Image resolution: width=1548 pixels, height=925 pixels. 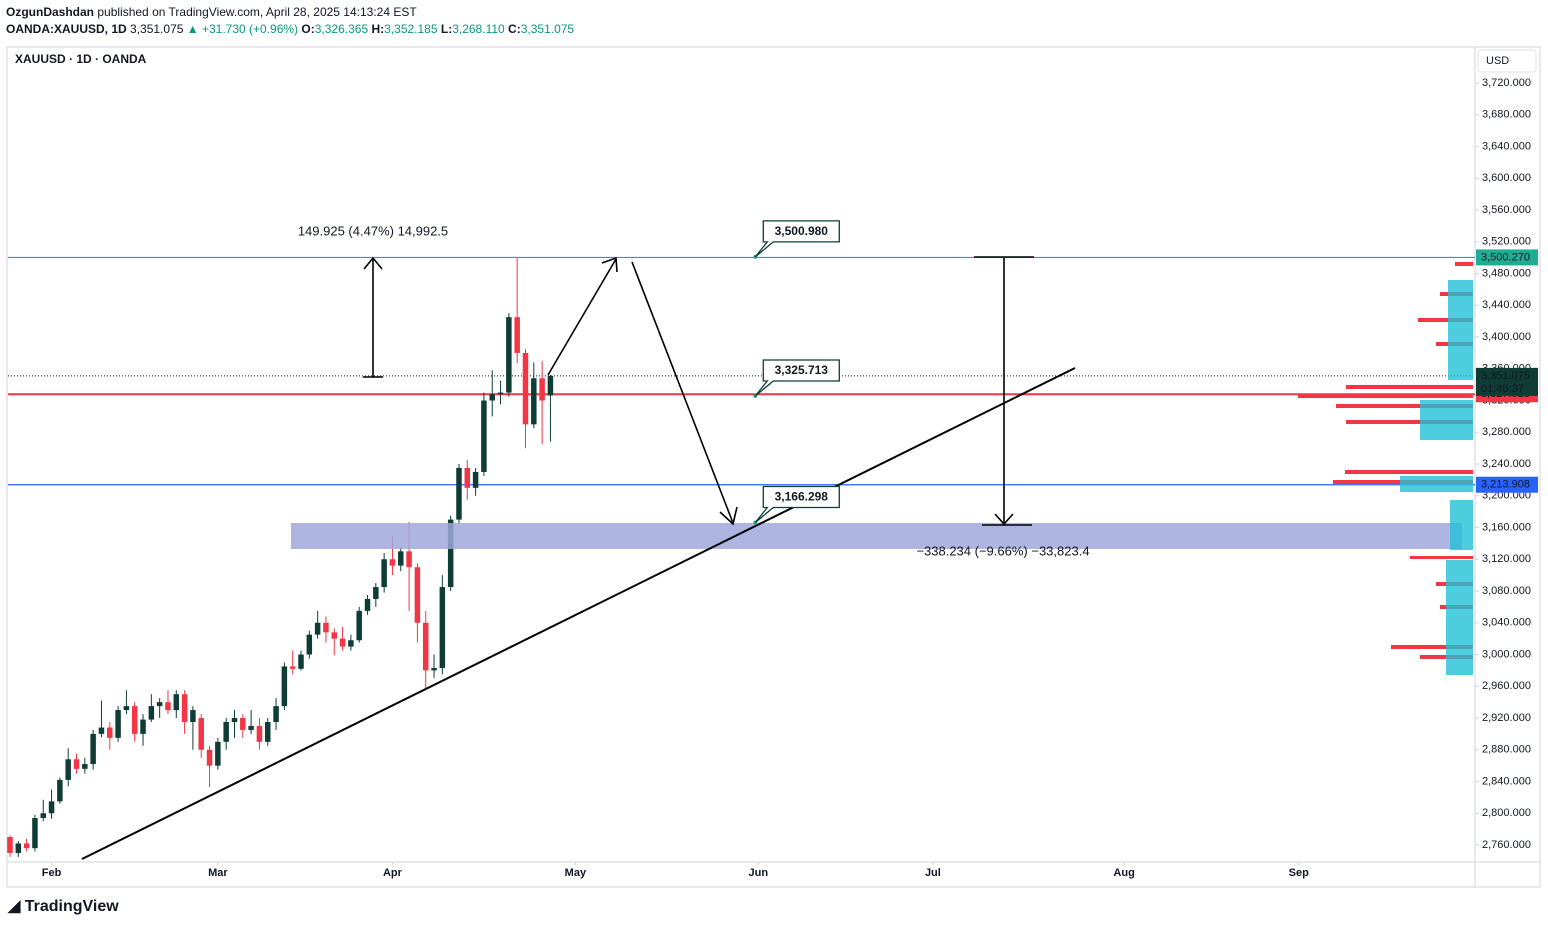 I want to click on y-tick-label: 3,520.000, so click(x=1506, y=242).